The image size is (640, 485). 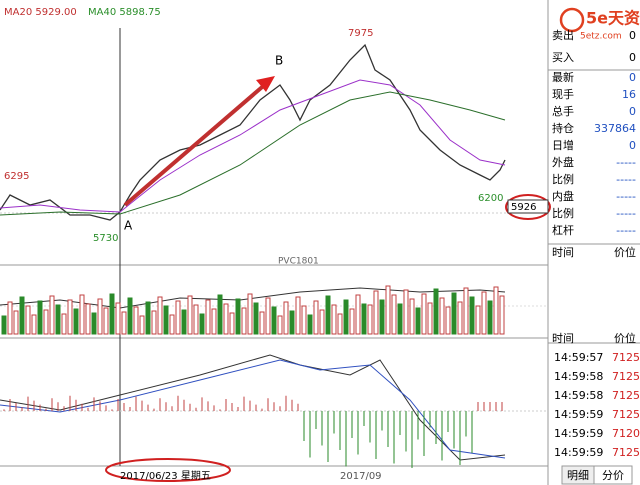 I want to click on quote-label: 内盘, so click(x=563, y=196).